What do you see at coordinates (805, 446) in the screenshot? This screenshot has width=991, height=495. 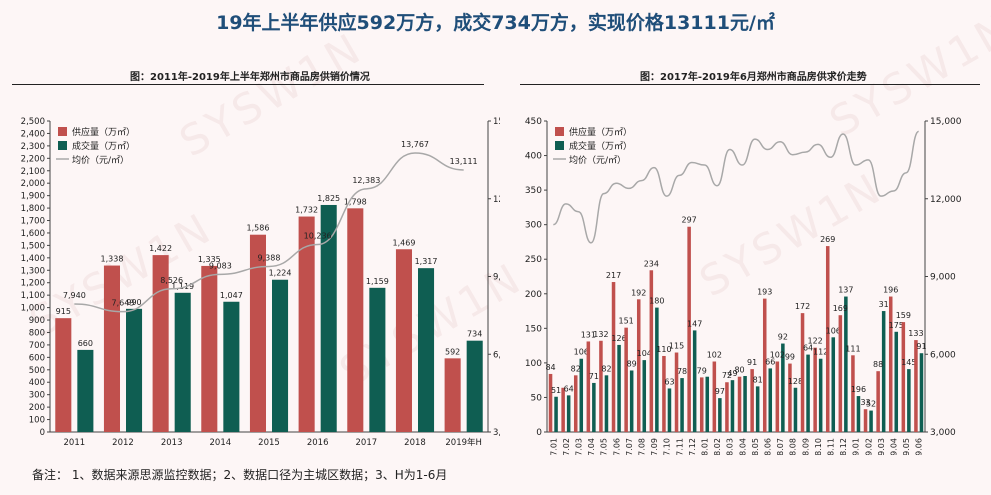 I see `x-tick-label: 18.09` at bounding box center [805, 446].